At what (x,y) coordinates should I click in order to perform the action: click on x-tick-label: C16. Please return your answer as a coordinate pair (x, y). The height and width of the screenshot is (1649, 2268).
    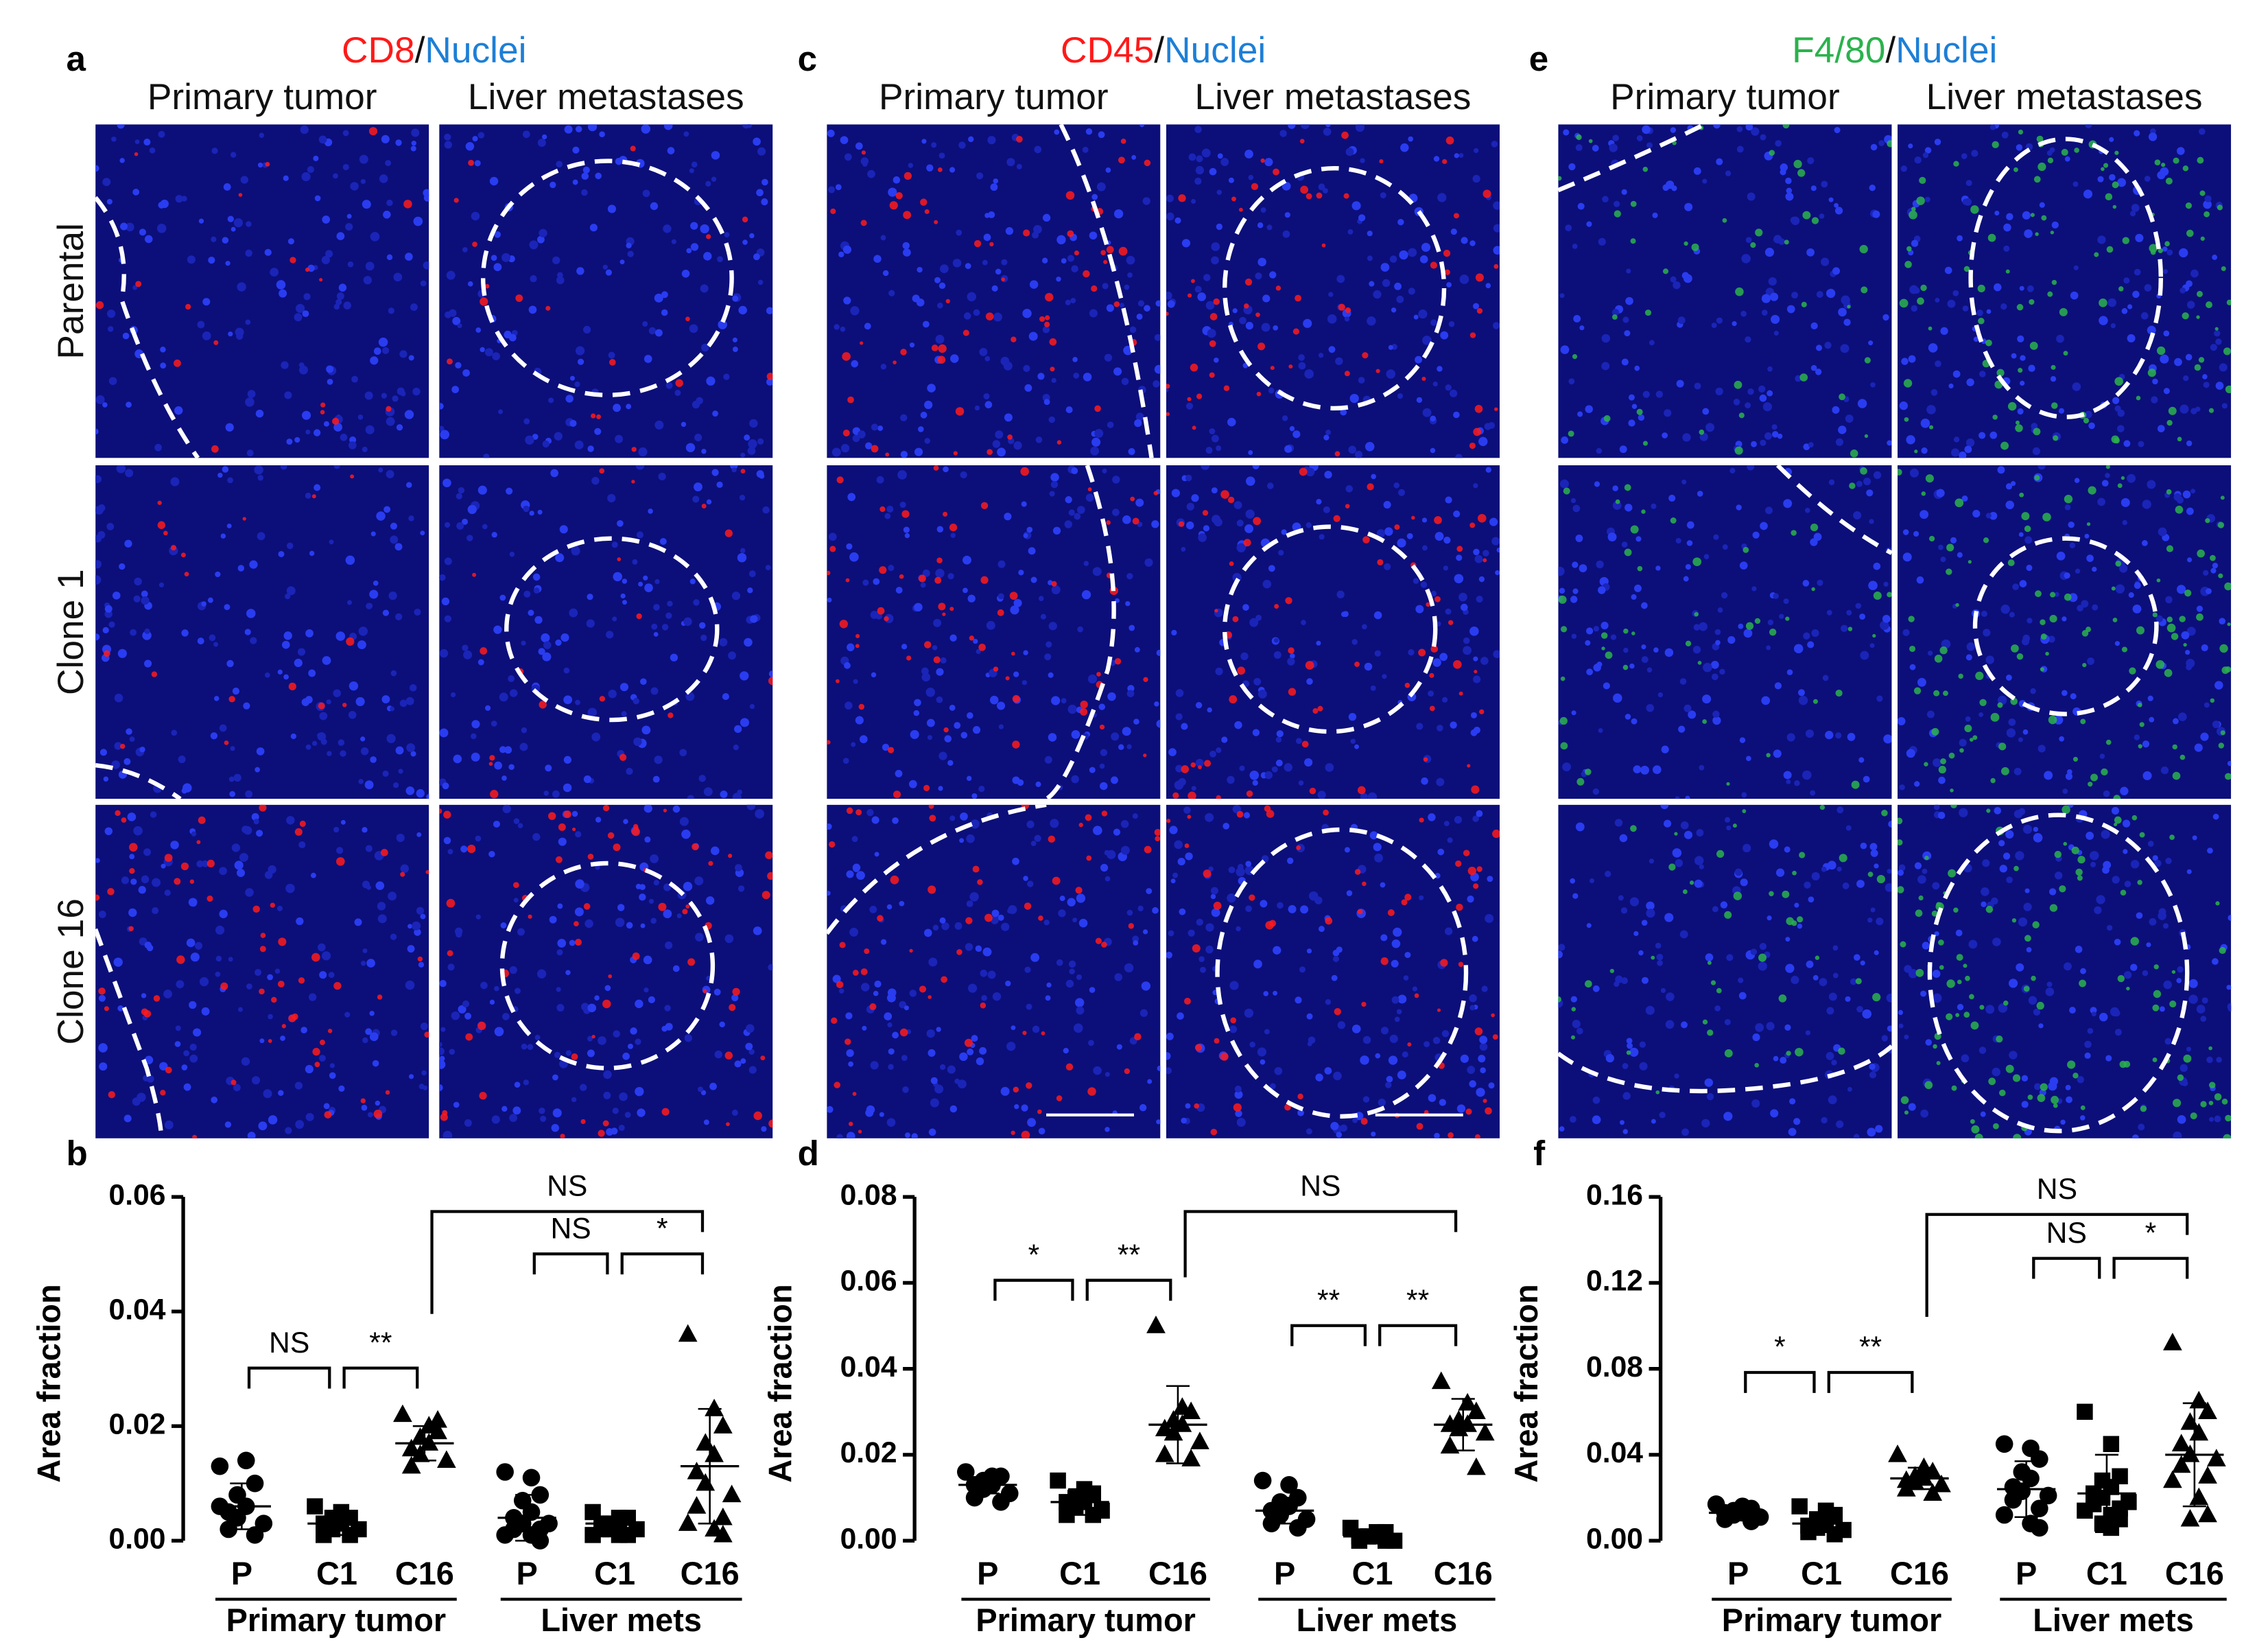
    Looking at the image, I should click on (1177, 1573).